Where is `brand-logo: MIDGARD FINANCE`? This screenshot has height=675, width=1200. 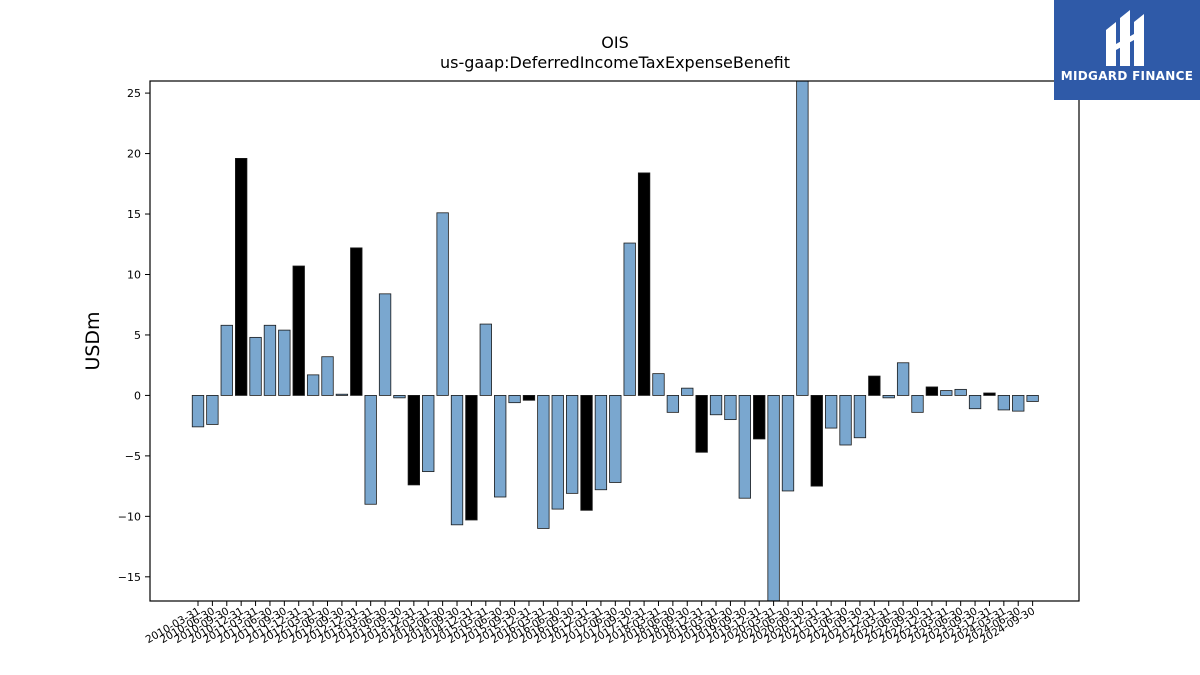 brand-logo: MIDGARD FINANCE is located at coordinates (1127, 50).